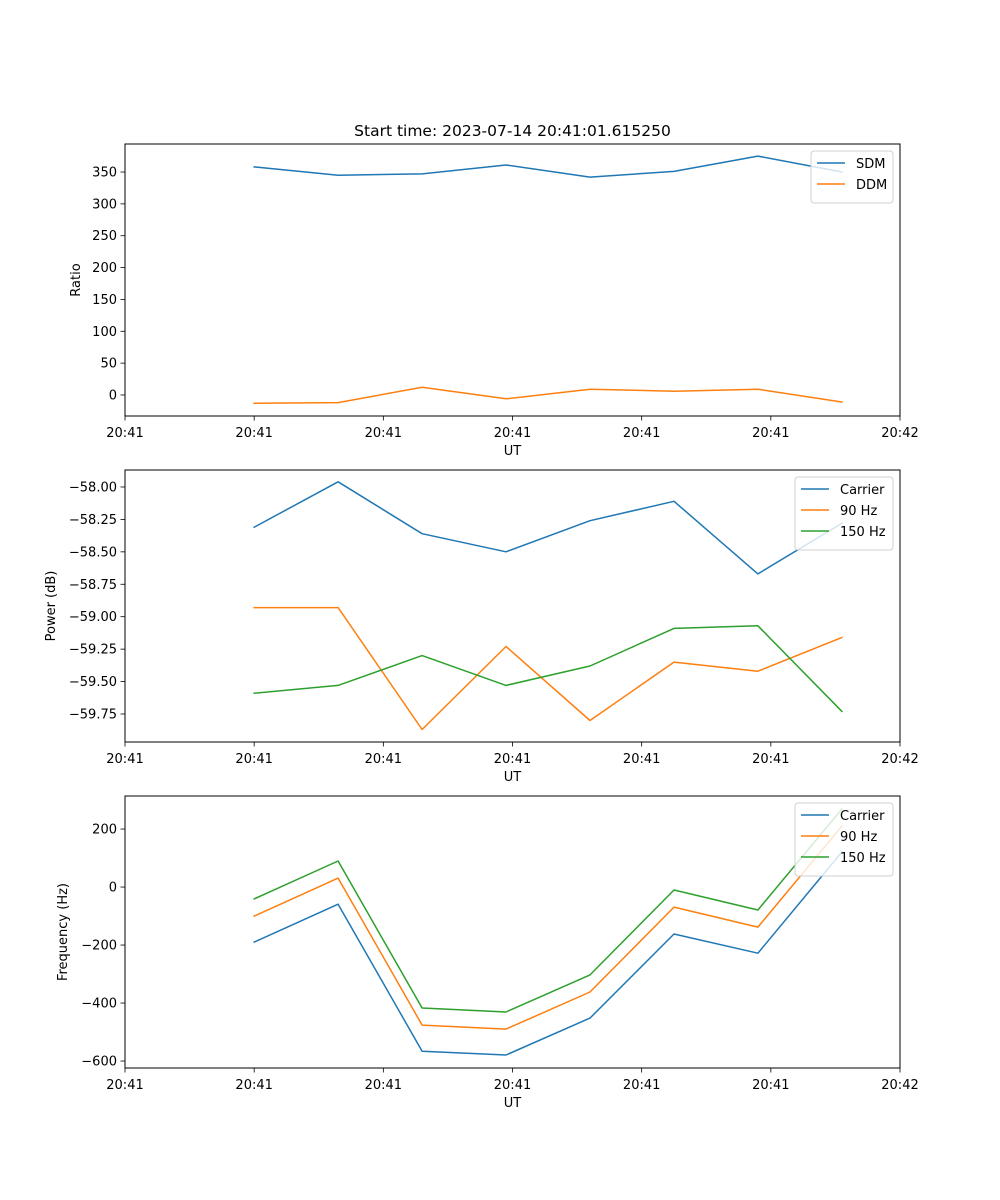 The width and height of the screenshot is (1000, 1200). I want to click on y-tick-label: −59.00, so click(93, 617).